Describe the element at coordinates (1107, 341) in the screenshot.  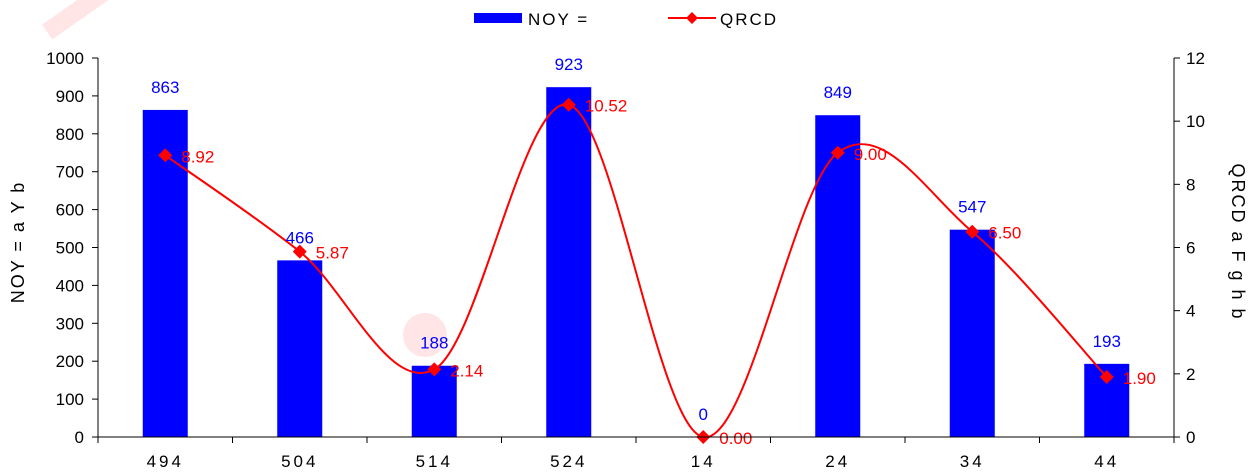
I see `bar-value-label: 193` at that location.